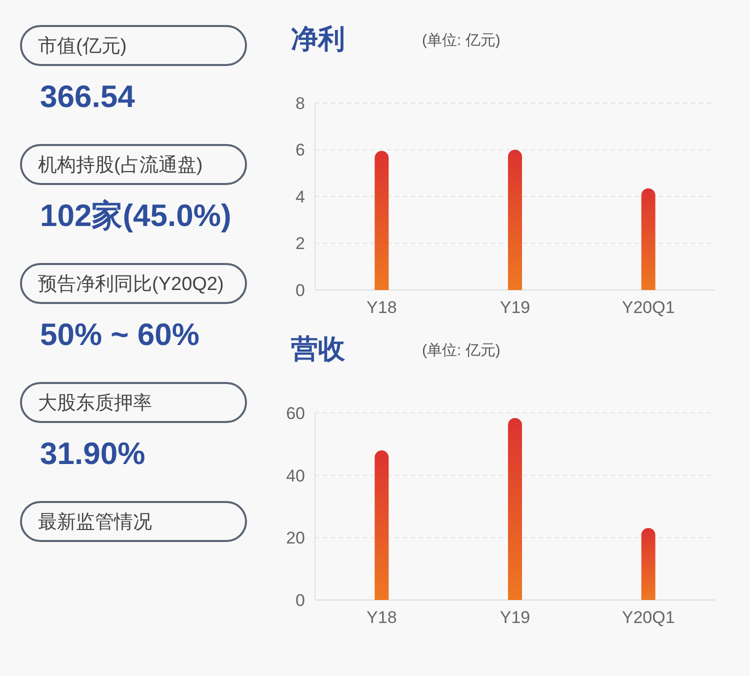 The width and height of the screenshot is (750, 676). I want to click on y-tick-label: 2, so click(300, 244).